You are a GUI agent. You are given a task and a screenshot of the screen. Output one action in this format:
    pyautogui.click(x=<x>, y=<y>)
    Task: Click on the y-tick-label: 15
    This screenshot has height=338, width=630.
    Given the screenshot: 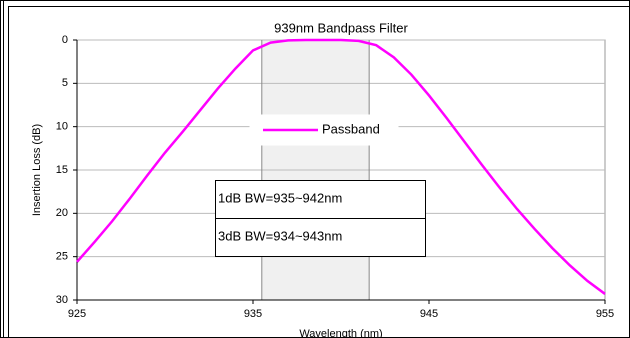 What is the action you would take?
    pyautogui.click(x=62, y=170)
    